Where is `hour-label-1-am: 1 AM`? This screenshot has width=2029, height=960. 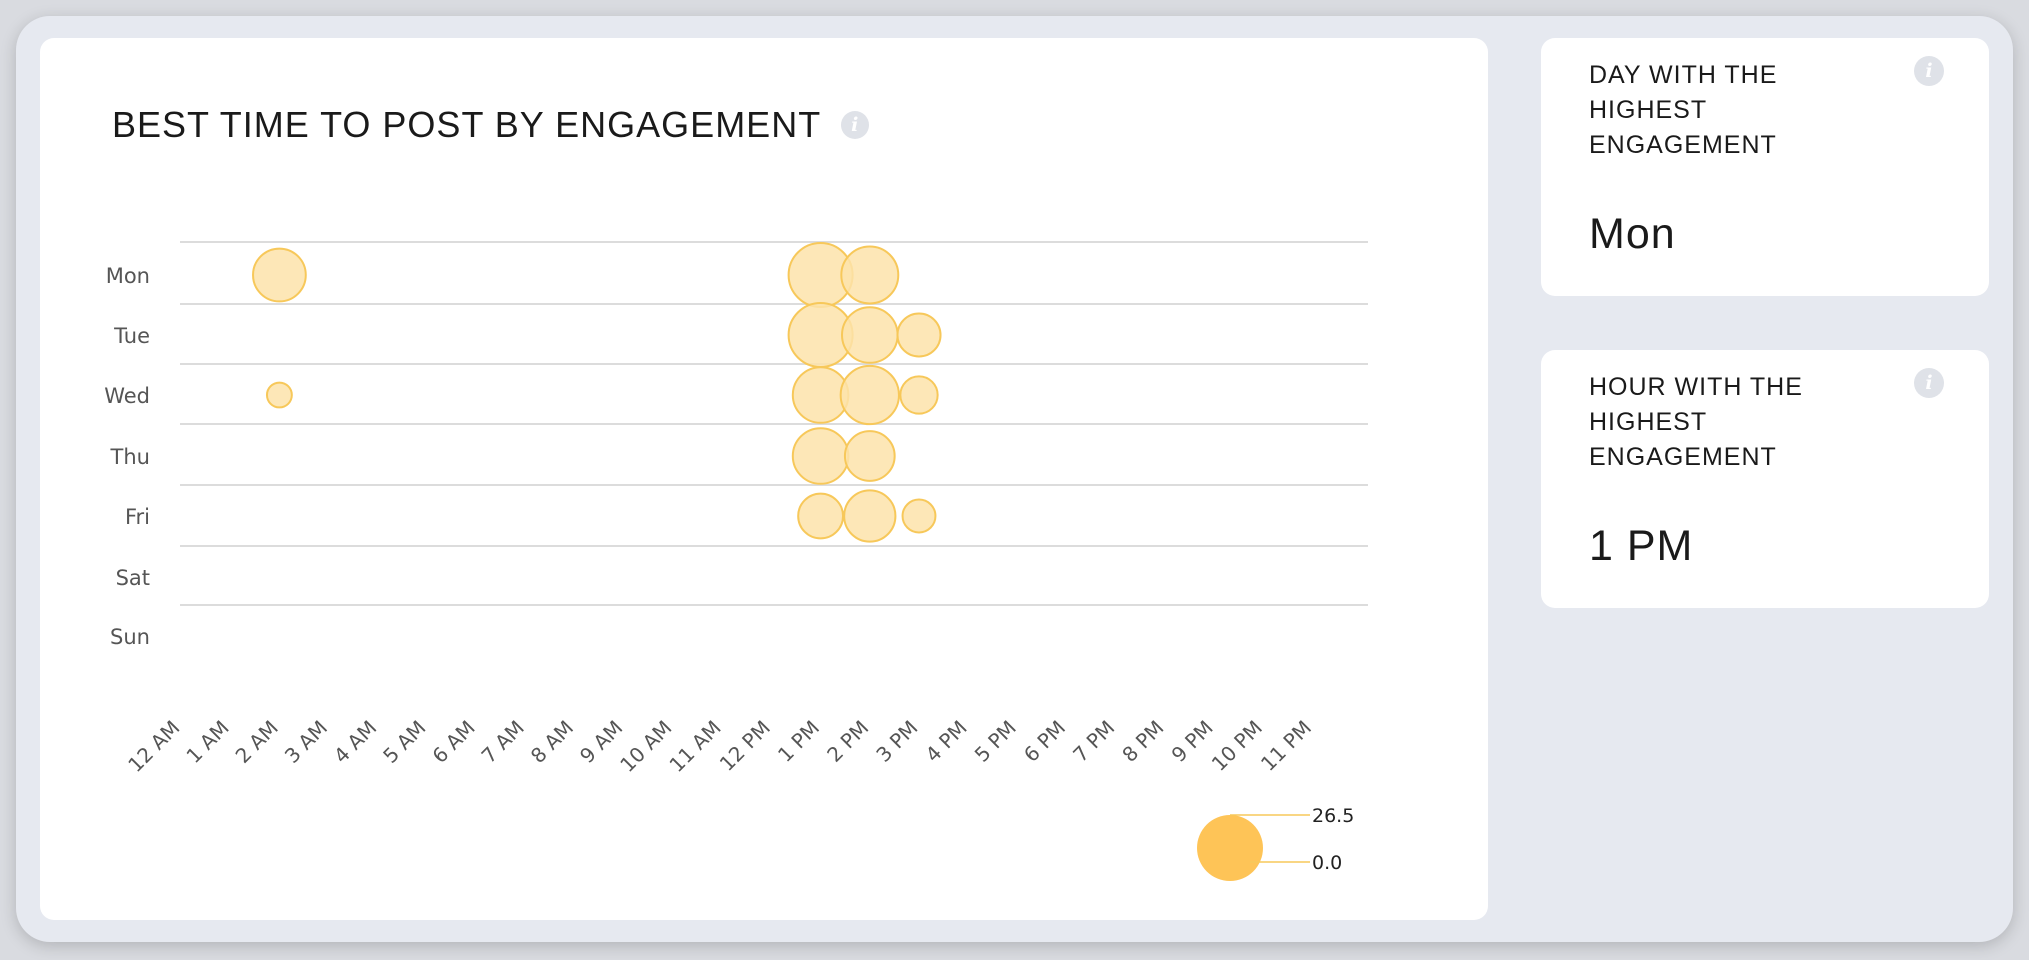
hour-label-1-am: 1 AM is located at coordinates (207, 742).